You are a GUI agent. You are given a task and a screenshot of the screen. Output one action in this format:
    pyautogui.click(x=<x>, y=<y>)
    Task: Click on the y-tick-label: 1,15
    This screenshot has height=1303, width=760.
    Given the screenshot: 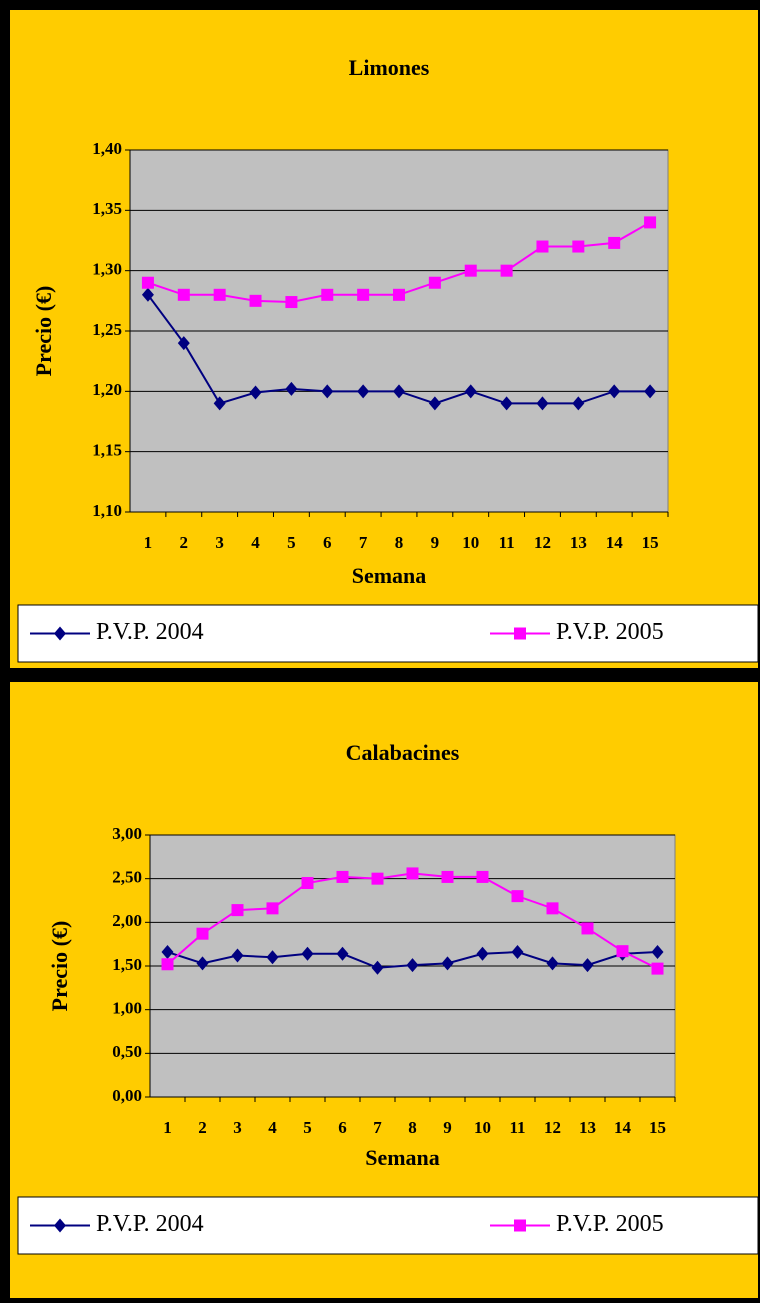 What is the action you would take?
    pyautogui.click(x=107, y=450)
    